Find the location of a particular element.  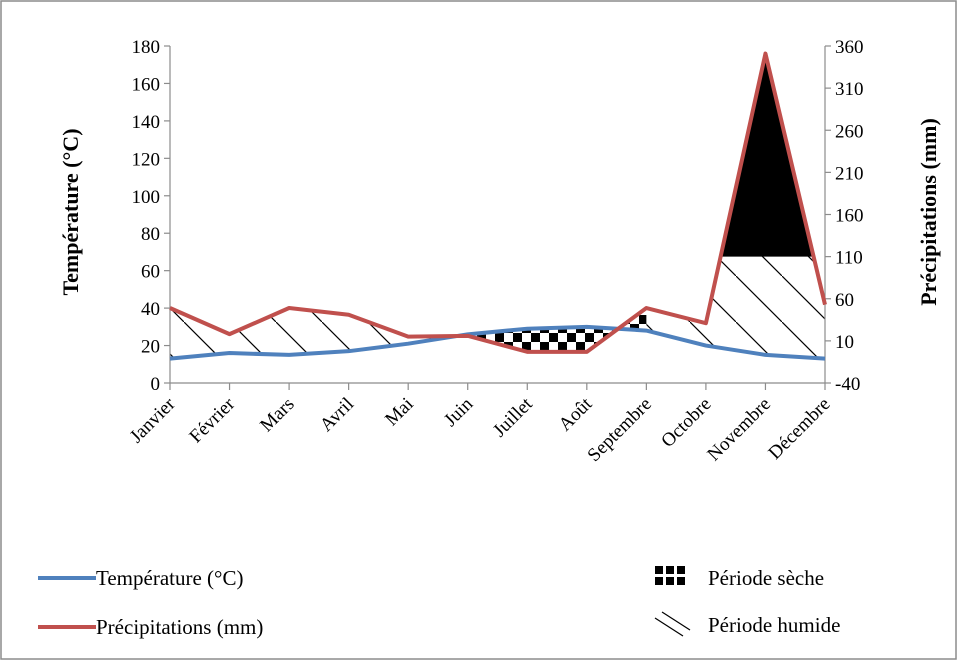

y-right-tick-label: 10 is located at coordinates (844, 342).